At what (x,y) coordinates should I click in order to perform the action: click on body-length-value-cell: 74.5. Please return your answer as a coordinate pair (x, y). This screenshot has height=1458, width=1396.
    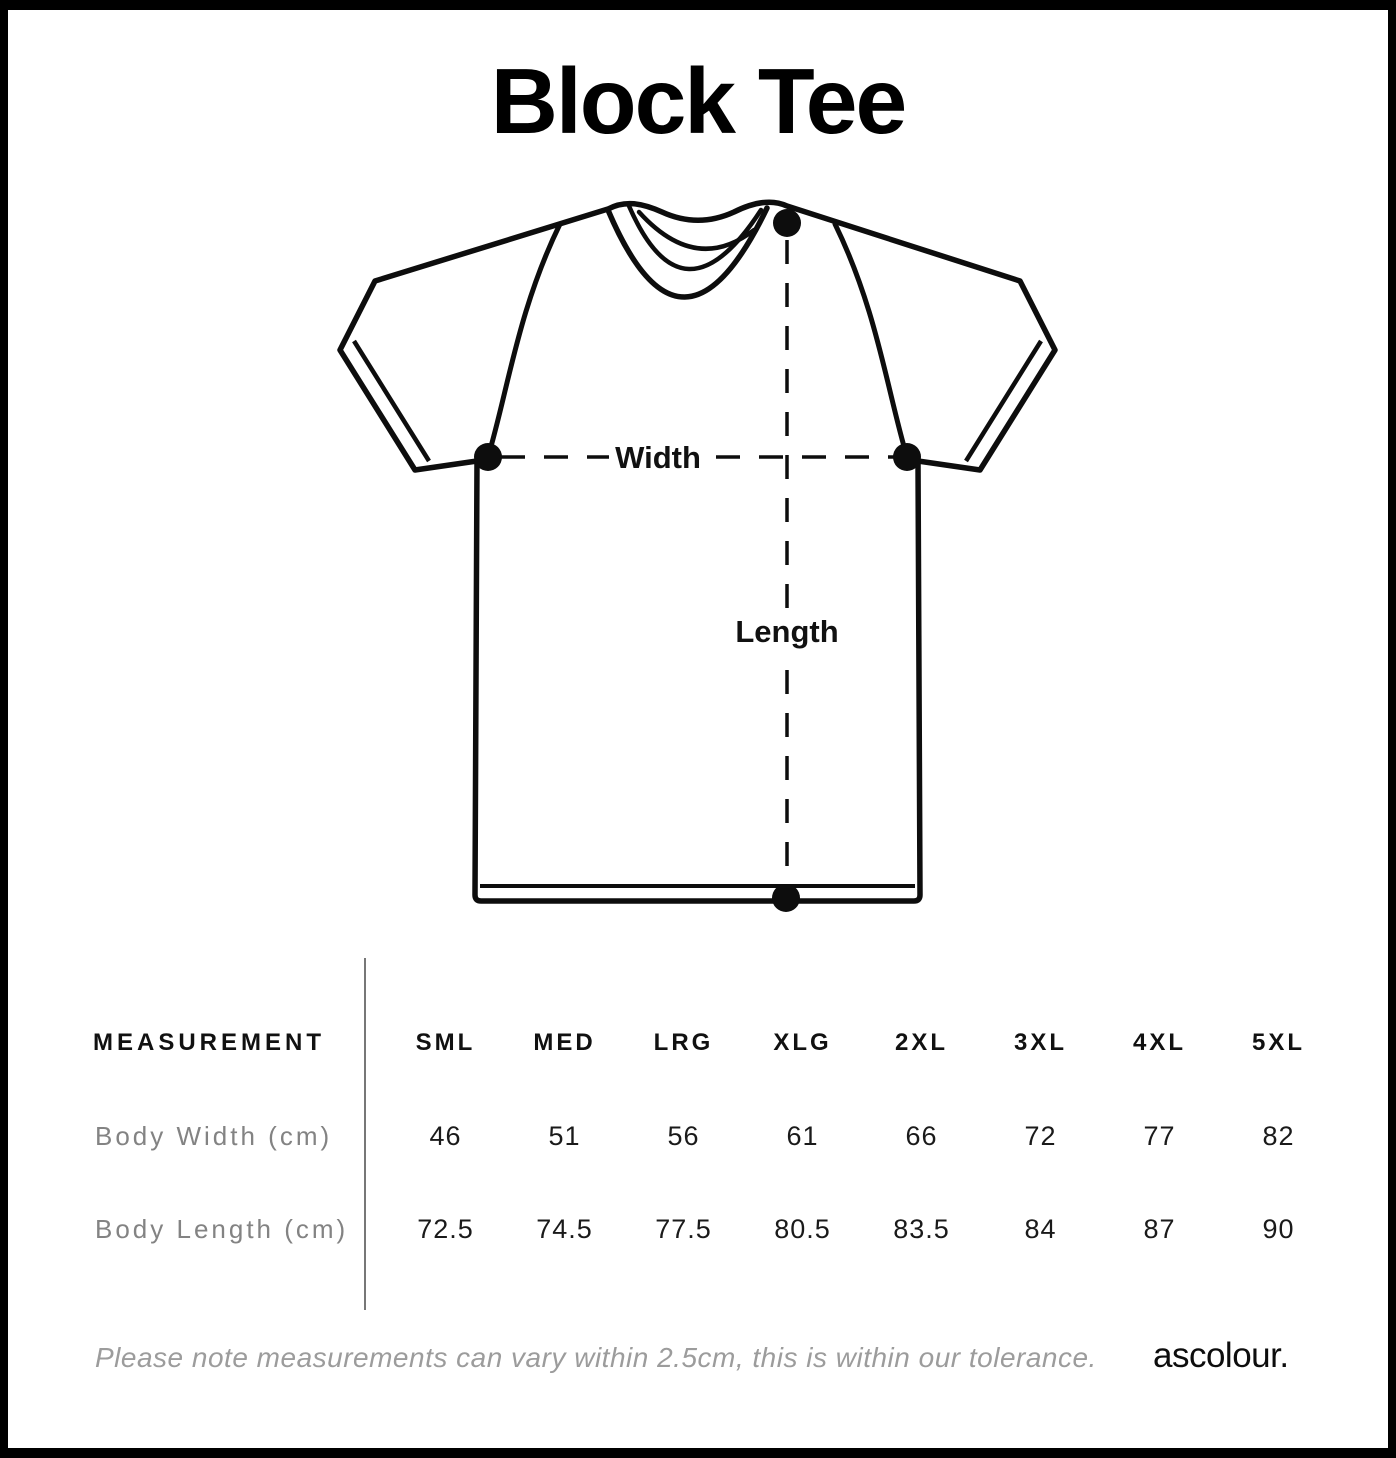
    Looking at the image, I should click on (564, 1229).